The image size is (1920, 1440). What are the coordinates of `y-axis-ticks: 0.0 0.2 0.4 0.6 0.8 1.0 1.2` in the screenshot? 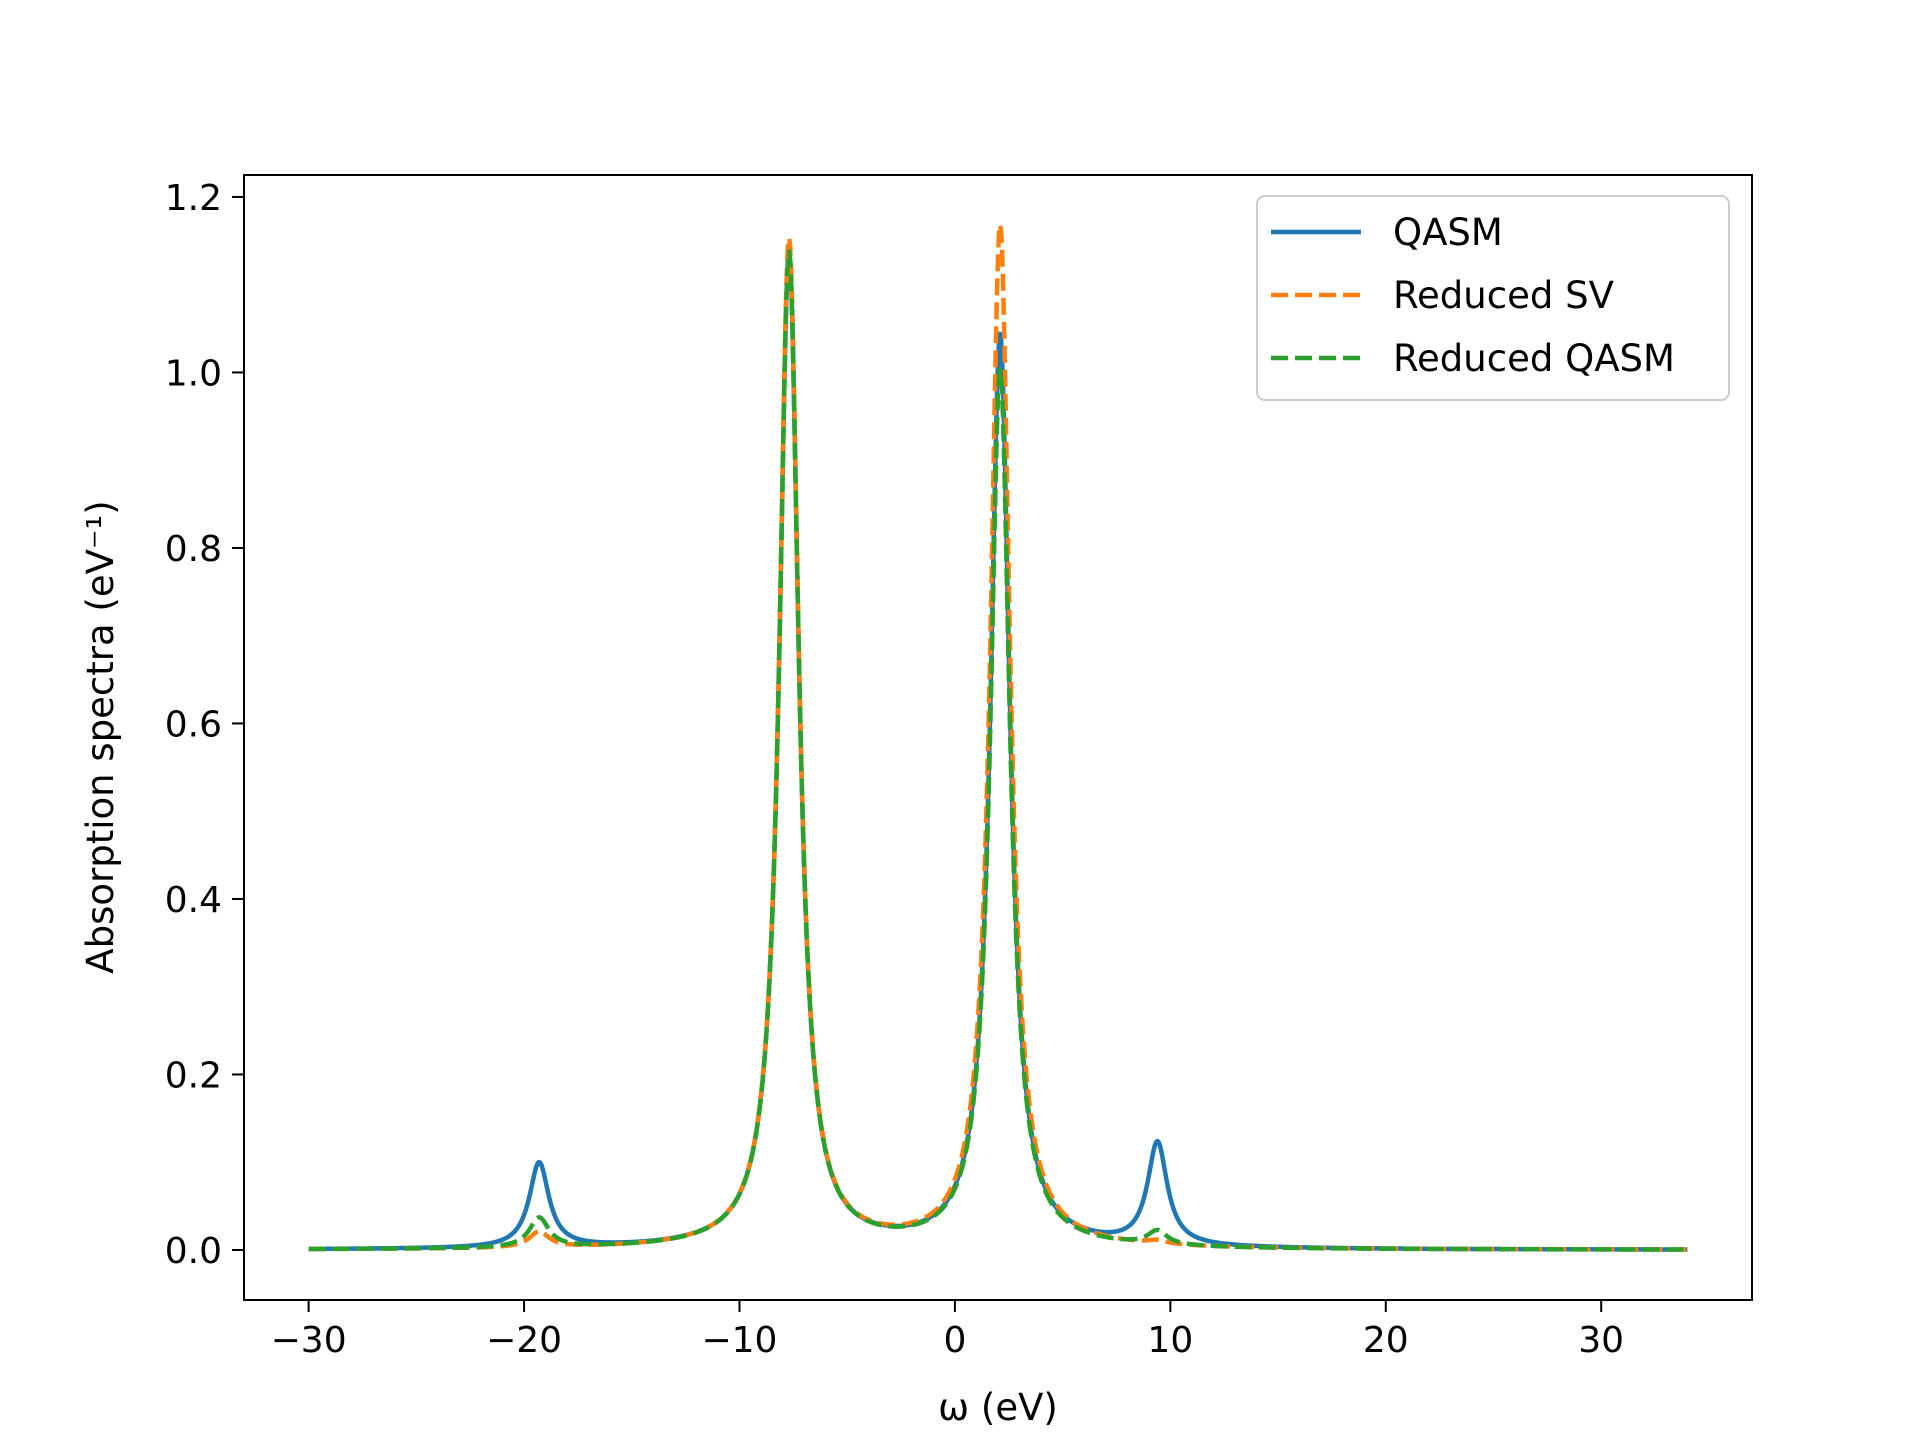 It's located at (204, 725).